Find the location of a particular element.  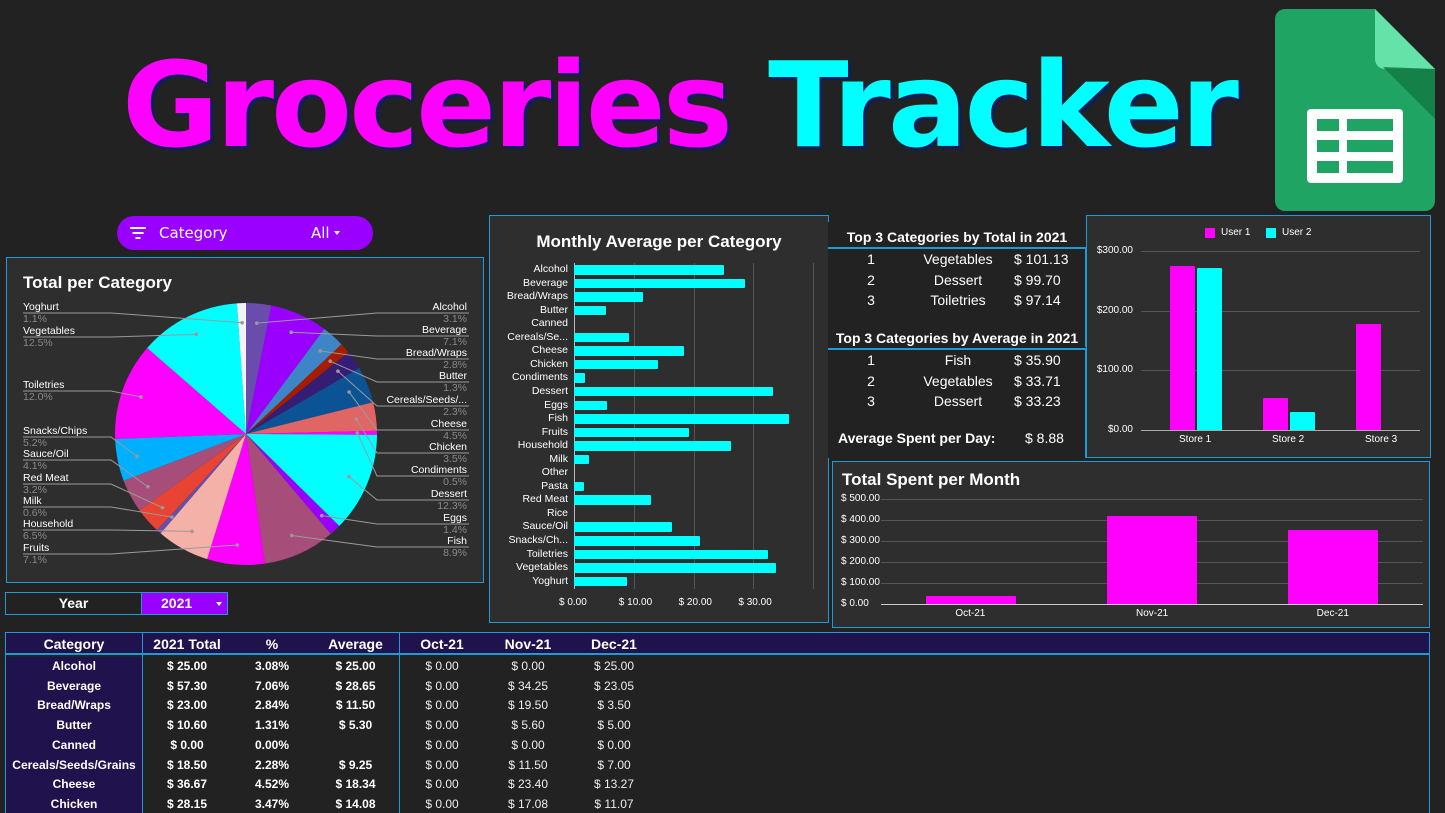

category-cell: Canned is located at coordinates (73, 744).